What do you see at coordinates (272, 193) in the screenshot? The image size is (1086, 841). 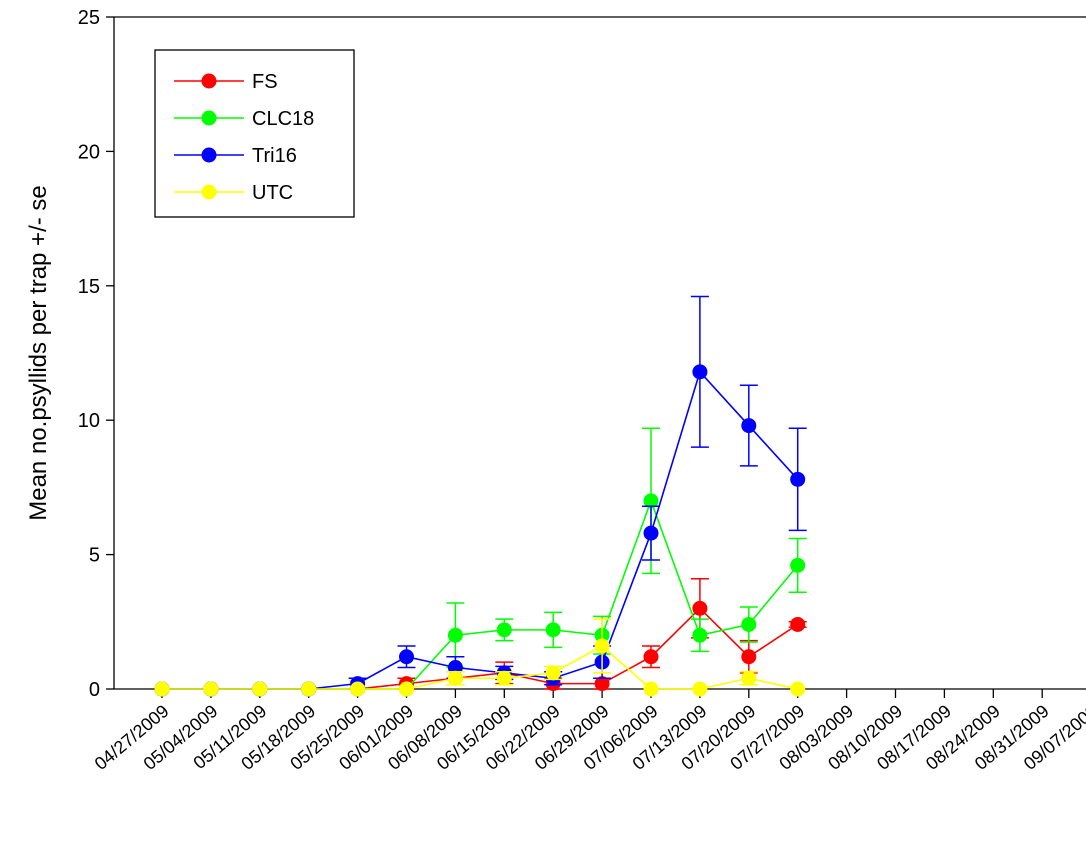 I see `legend-label: UTC` at bounding box center [272, 193].